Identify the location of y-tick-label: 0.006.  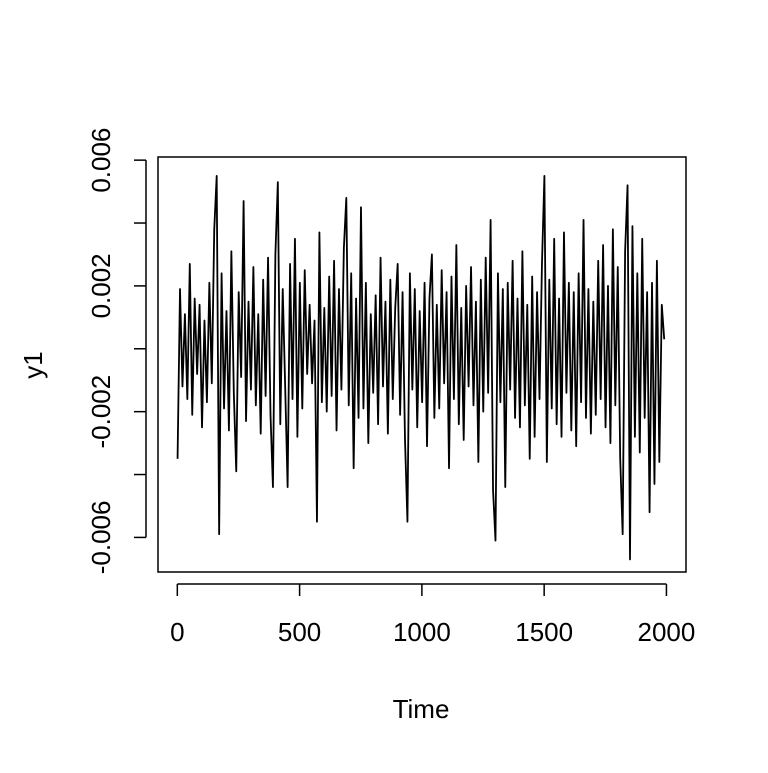
(101, 160).